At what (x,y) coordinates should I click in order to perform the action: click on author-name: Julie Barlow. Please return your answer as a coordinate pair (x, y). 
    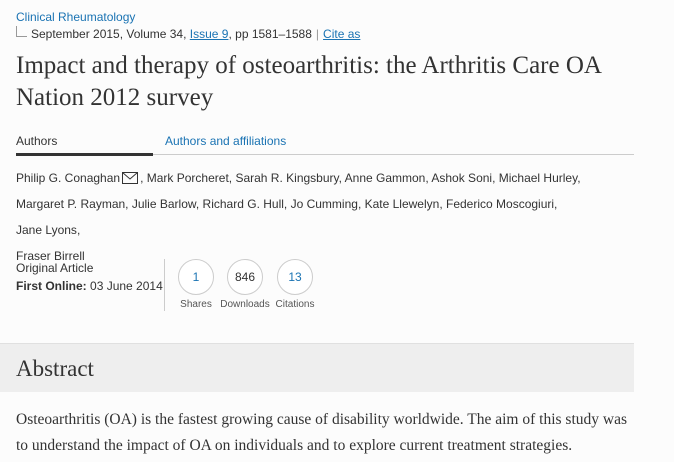
    Looking at the image, I should click on (163, 204).